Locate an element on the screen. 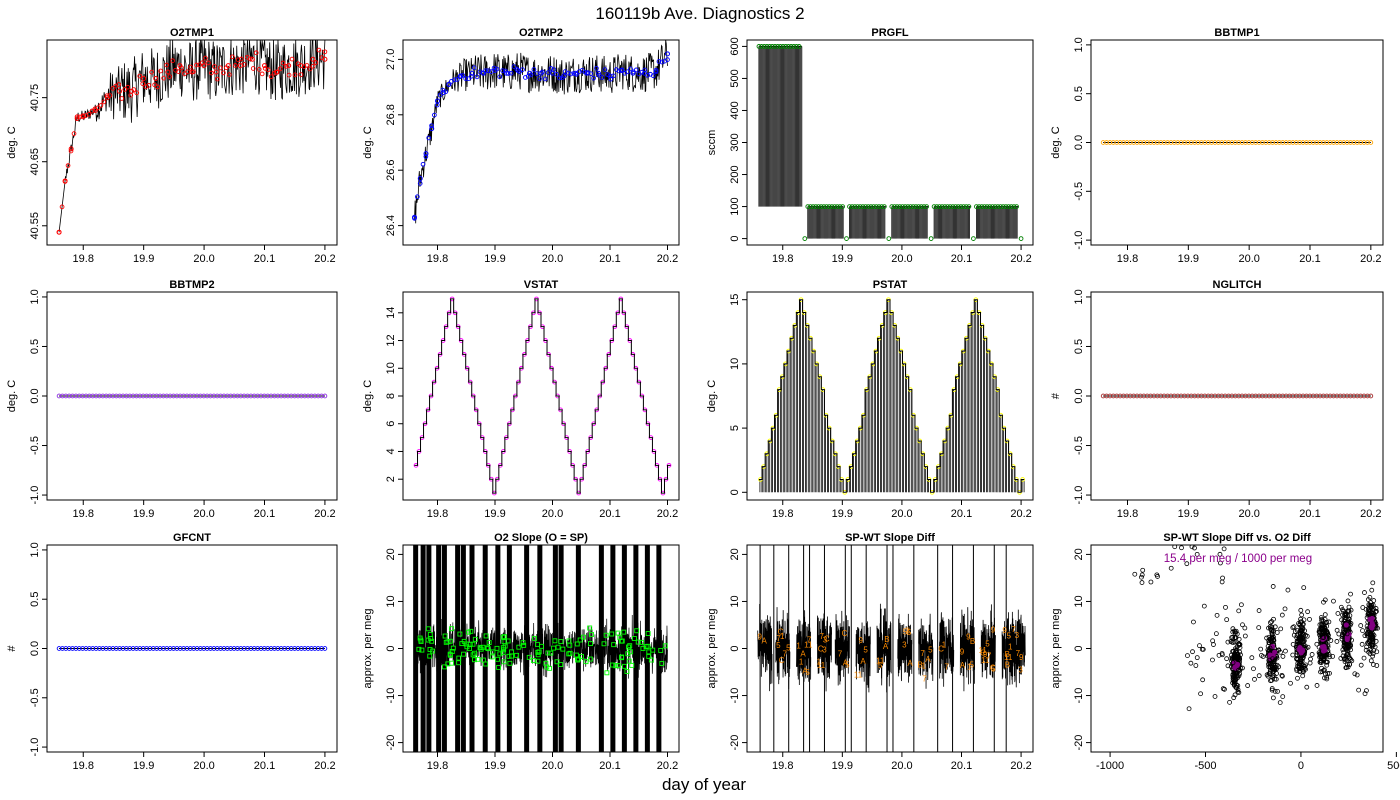 The image size is (1400, 800). y-tick-label: 5 is located at coordinates (735, 428).